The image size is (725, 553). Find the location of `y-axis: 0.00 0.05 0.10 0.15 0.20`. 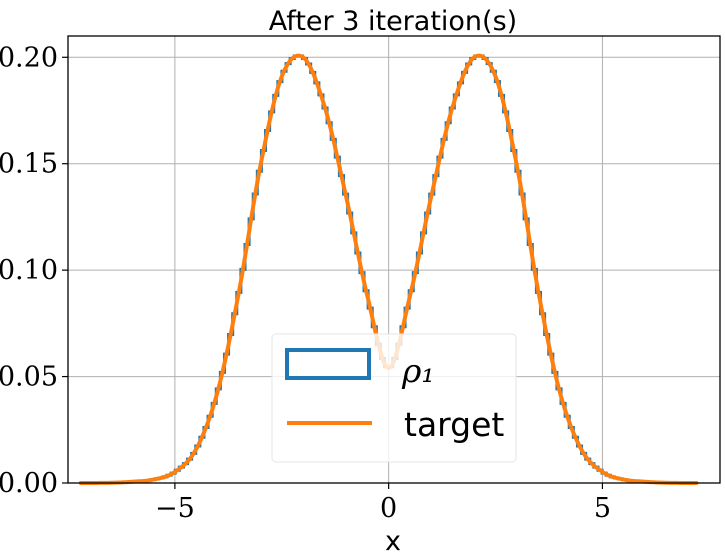

y-axis: 0.00 0.05 0.10 0.15 0.20 is located at coordinates (34, 270).